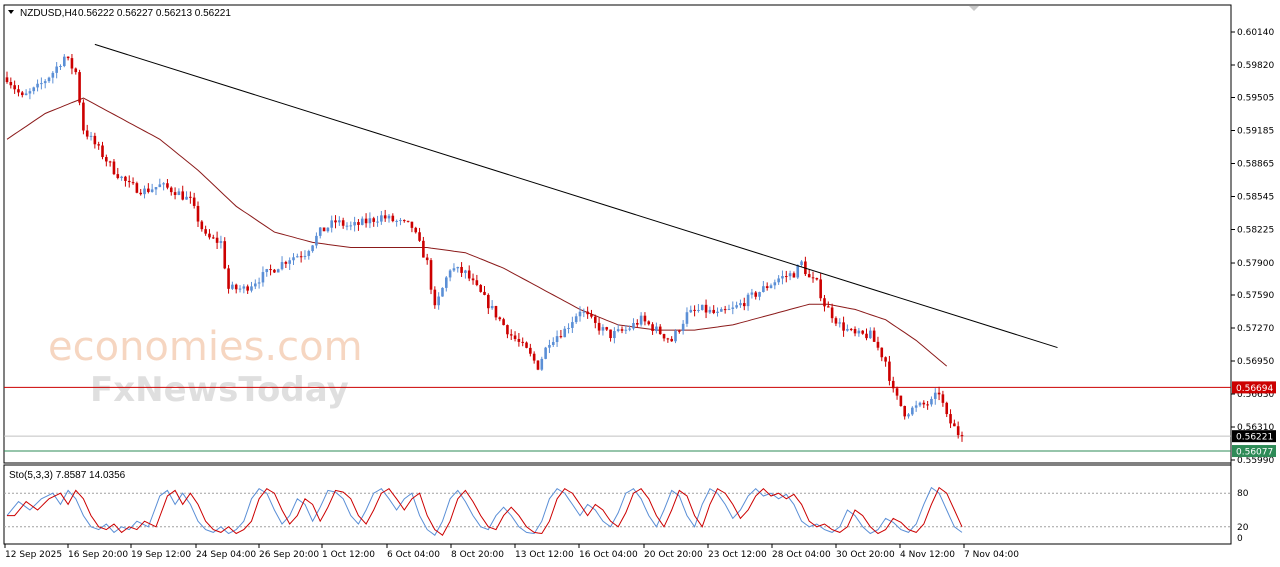  Describe the element at coordinates (1254, 389) in the screenshot. I see `support-price-tag: 0.56694` at that location.